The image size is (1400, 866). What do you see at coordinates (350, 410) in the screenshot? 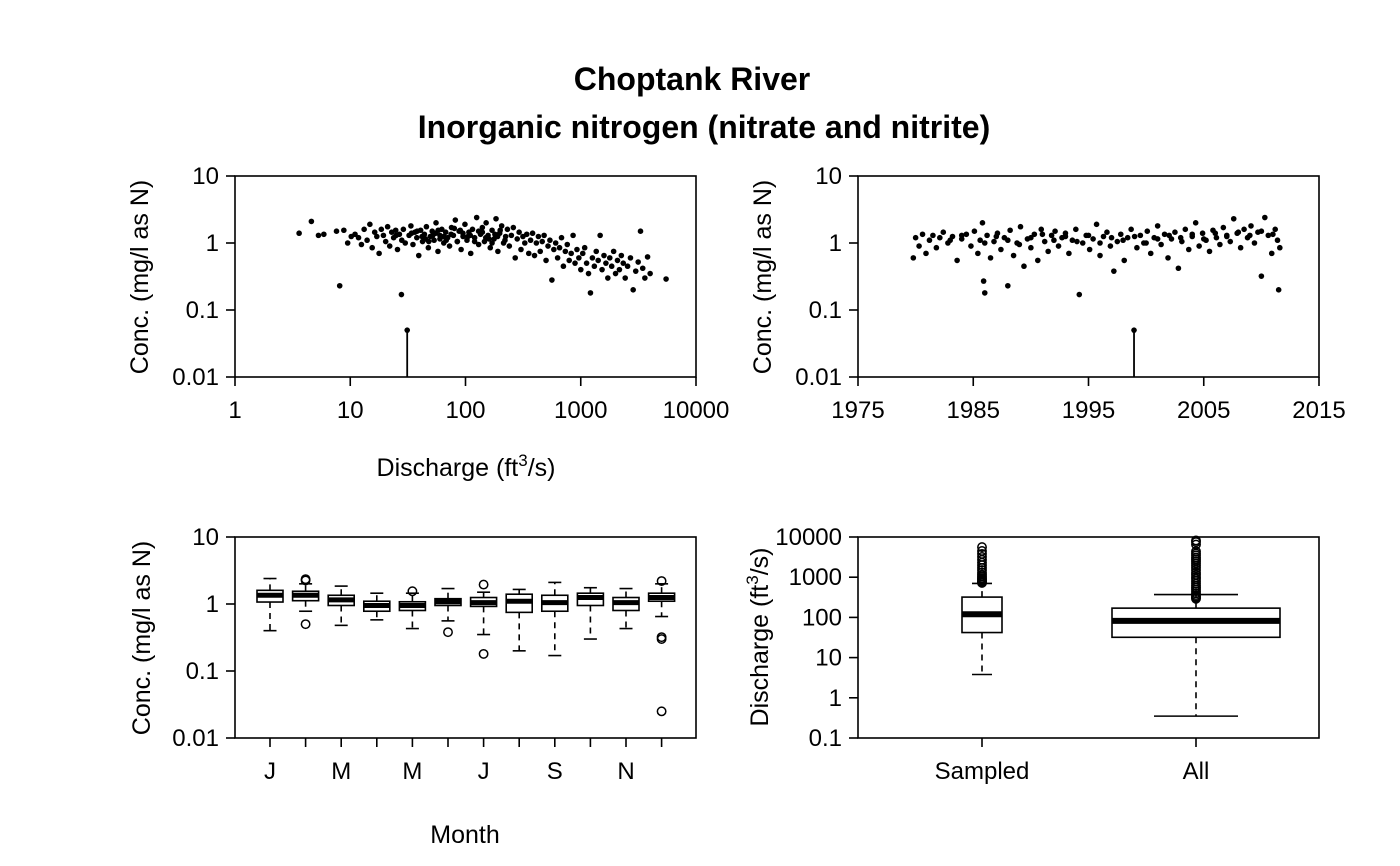
I see `panel1-xtick-label: 10` at bounding box center [350, 410].